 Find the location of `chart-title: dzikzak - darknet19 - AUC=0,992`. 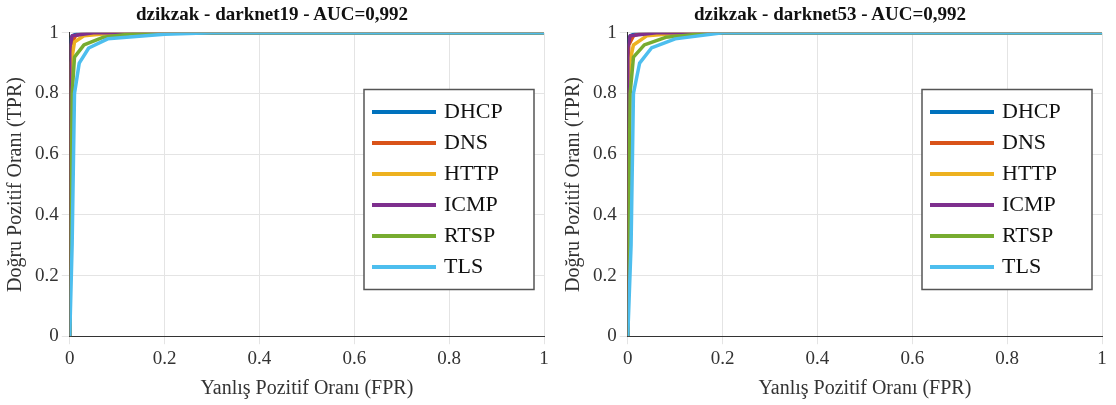

chart-title: dzikzak - darknet19 - AUC=0,992 is located at coordinates (272, 14).